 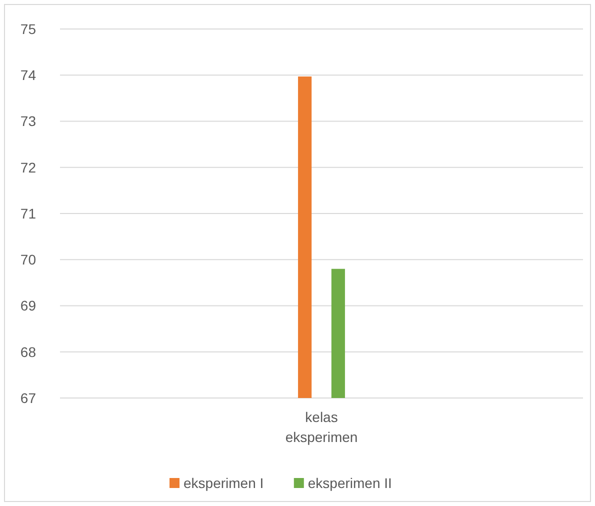 I want to click on y-tick-label: 68, so click(x=28, y=352).